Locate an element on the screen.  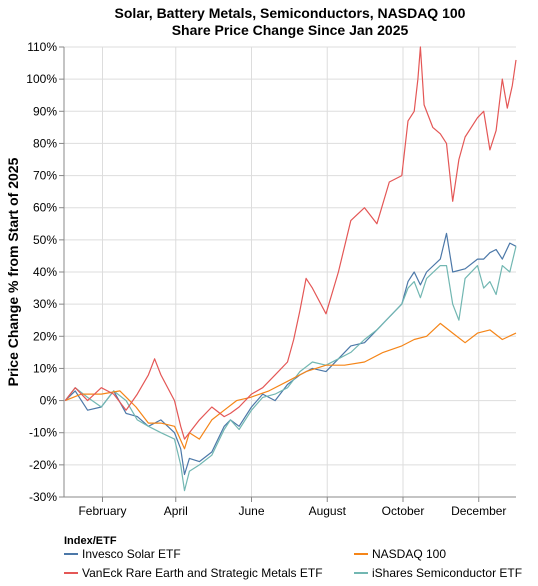
y-tick-label: 60% is located at coordinates (45, 208).